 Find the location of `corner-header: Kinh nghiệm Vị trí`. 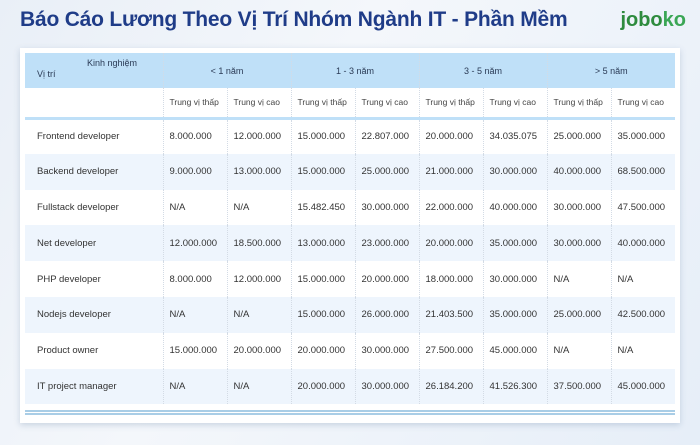

corner-header: Kinh nghiệm Vị trí is located at coordinates (94, 70).